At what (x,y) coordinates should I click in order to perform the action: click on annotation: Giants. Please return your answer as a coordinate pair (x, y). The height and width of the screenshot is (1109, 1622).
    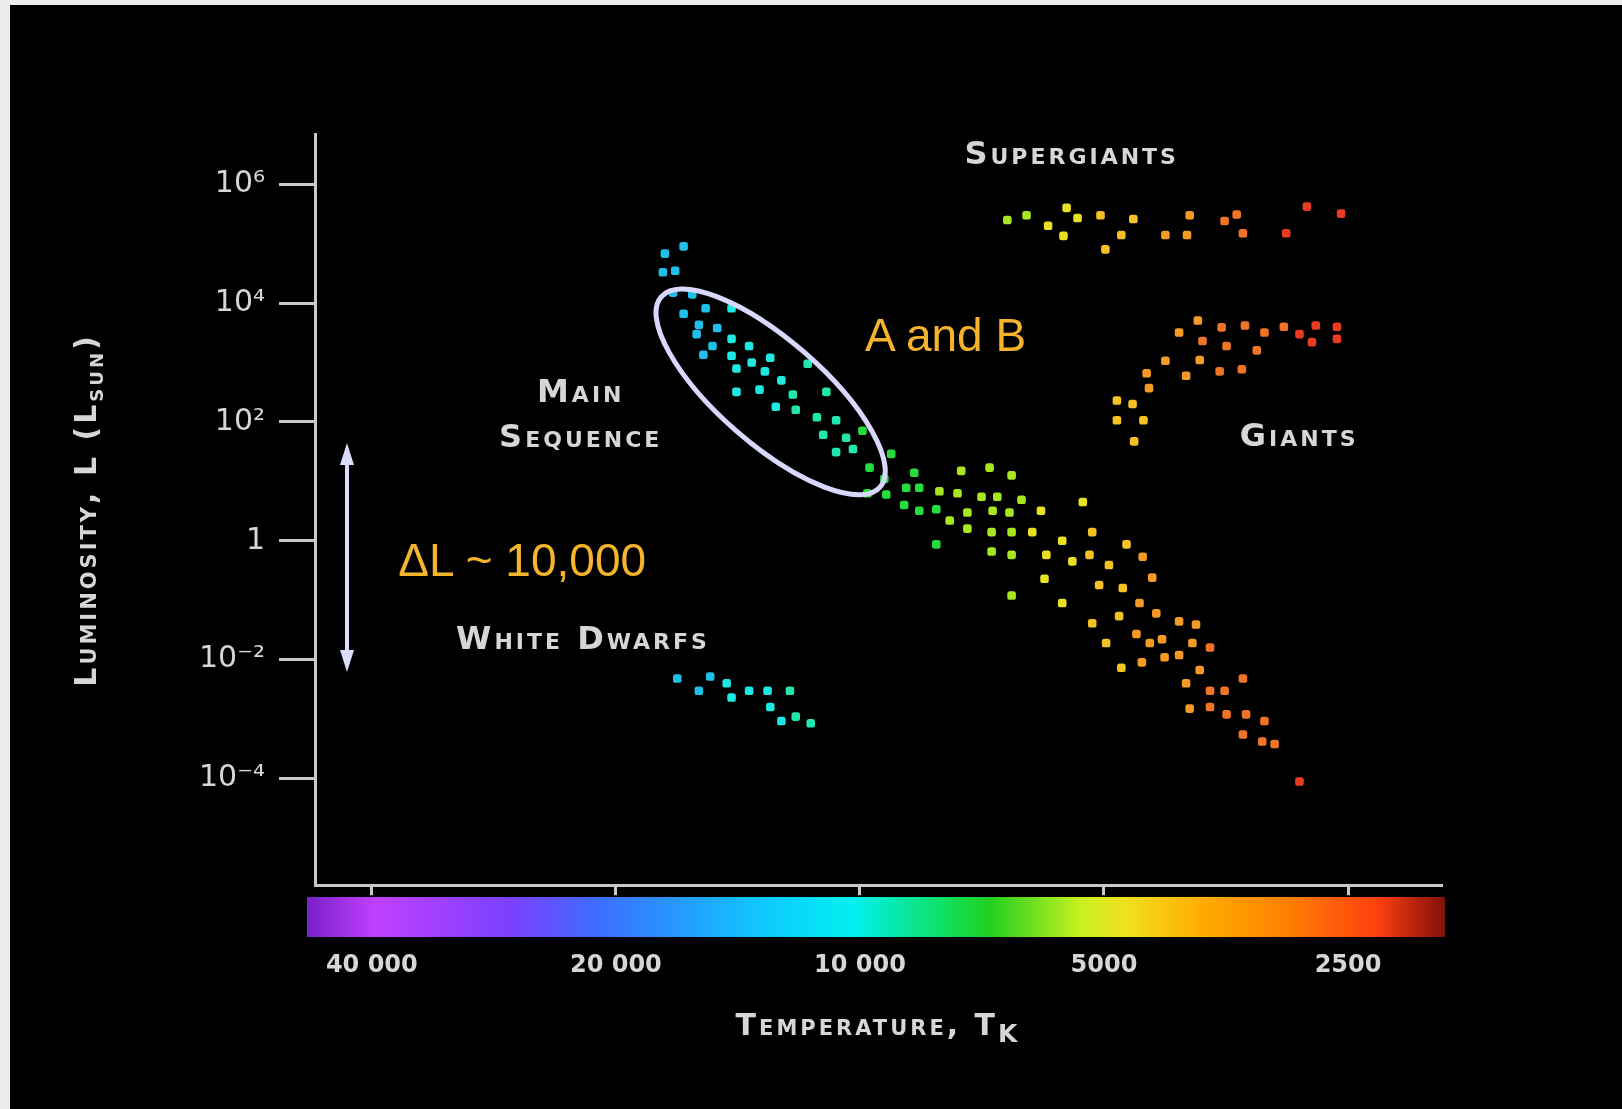
    Looking at the image, I should click on (1299, 435).